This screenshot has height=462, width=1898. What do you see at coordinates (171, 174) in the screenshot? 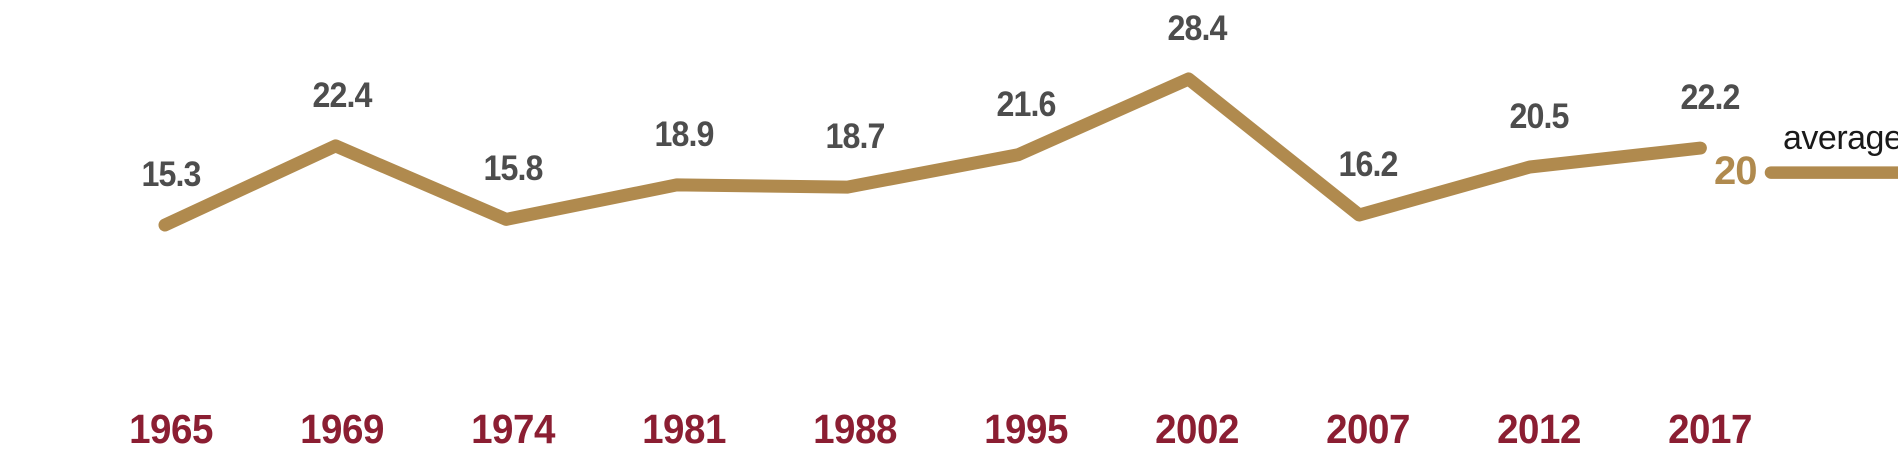
I see `value-label: 15.3` at bounding box center [171, 174].